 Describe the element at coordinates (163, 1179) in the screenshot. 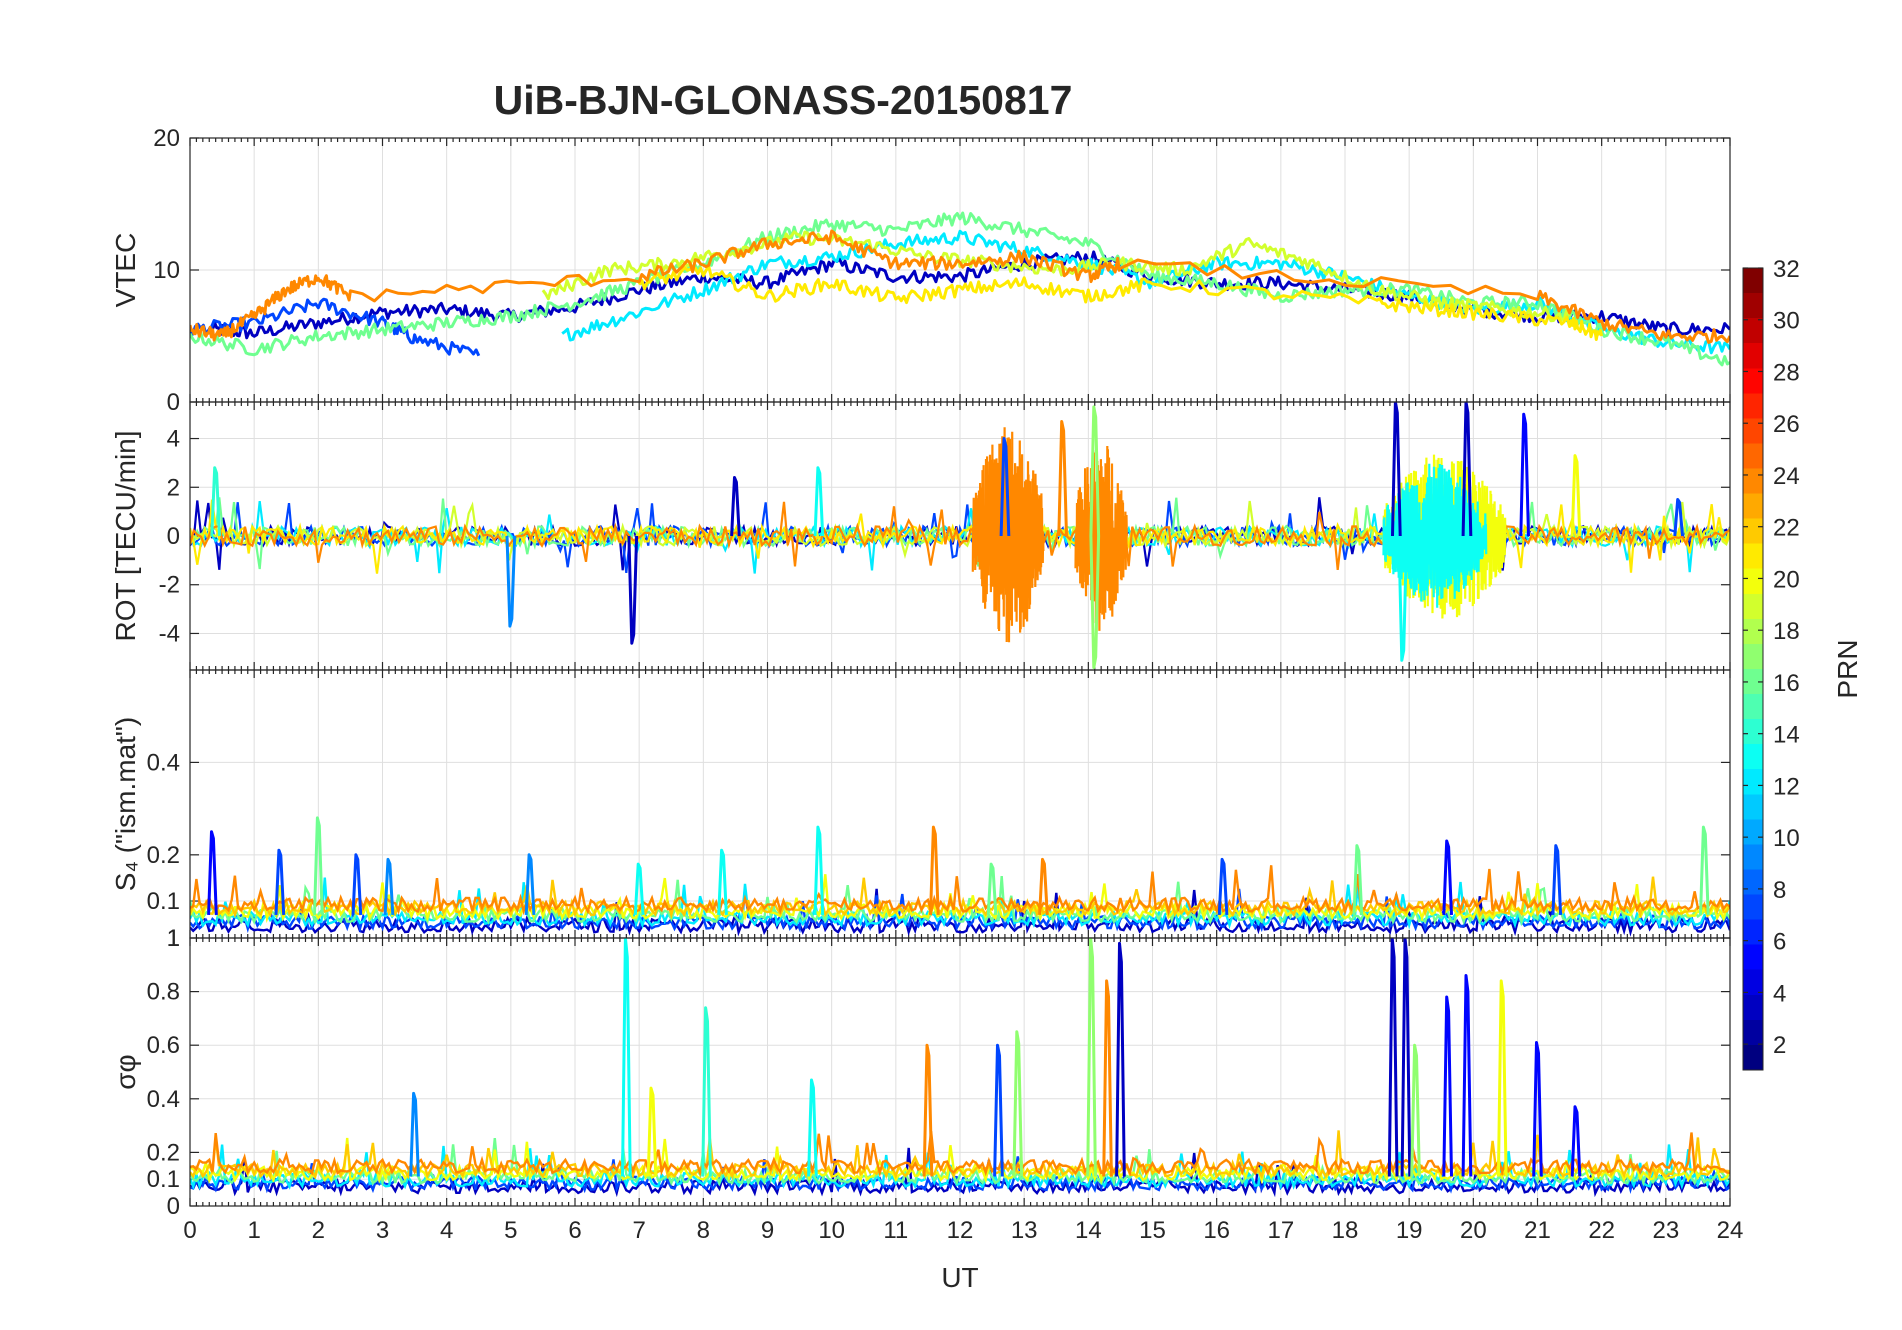

I see `y-tick-label: 0.1` at that location.